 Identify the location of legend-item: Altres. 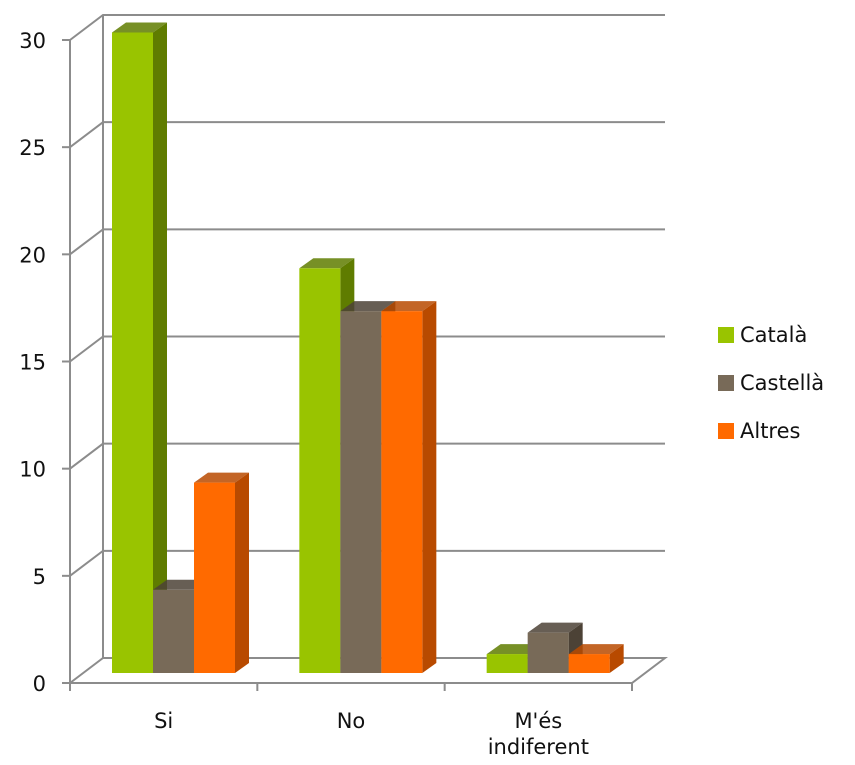
(759, 431).